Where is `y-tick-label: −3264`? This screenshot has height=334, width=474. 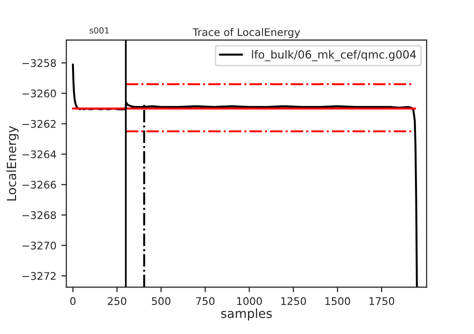 y-tick-label: −3264 is located at coordinates (39, 154).